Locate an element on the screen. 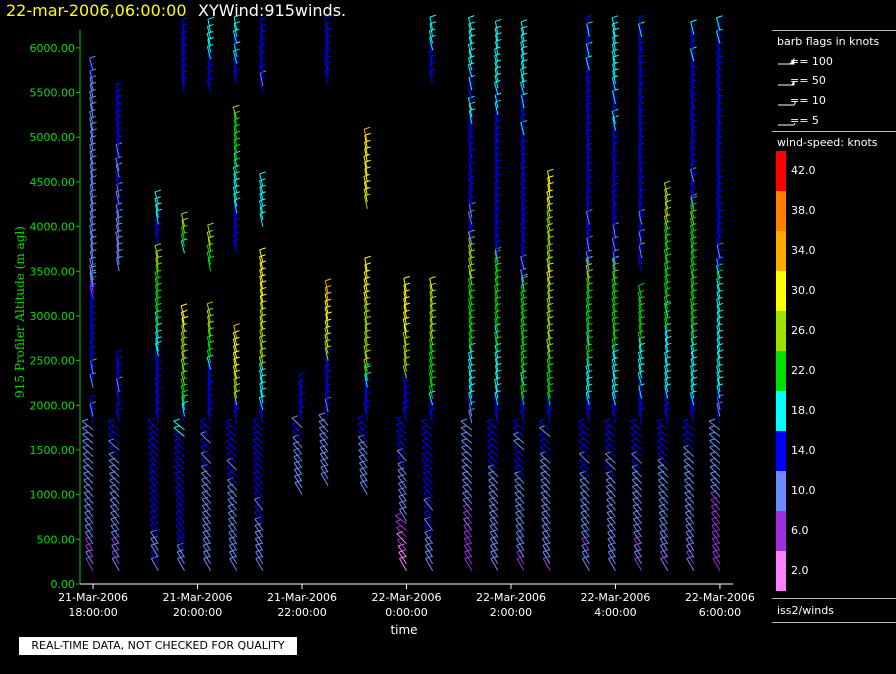 The width and height of the screenshot is (896, 674). scale-swatch is located at coordinates (781, 171).